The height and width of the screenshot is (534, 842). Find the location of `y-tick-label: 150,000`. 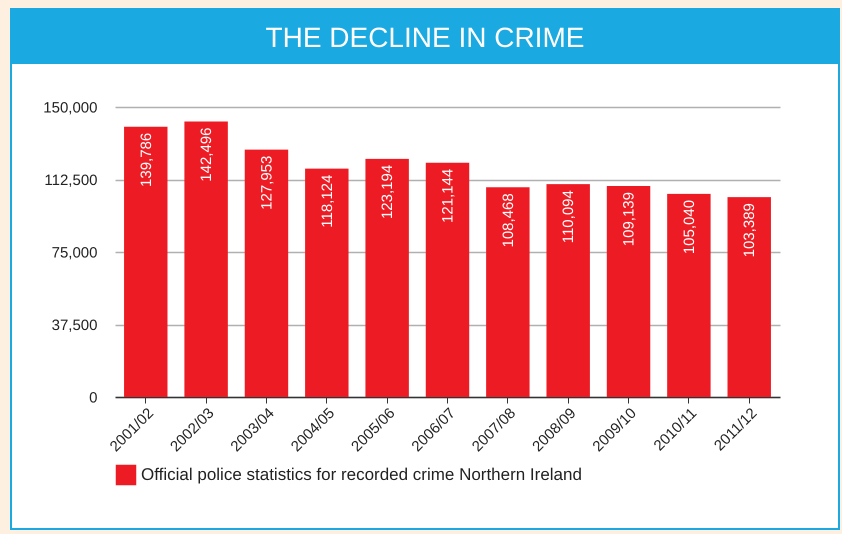

y-tick-label: 150,000 is located at coordinates (70, 108).